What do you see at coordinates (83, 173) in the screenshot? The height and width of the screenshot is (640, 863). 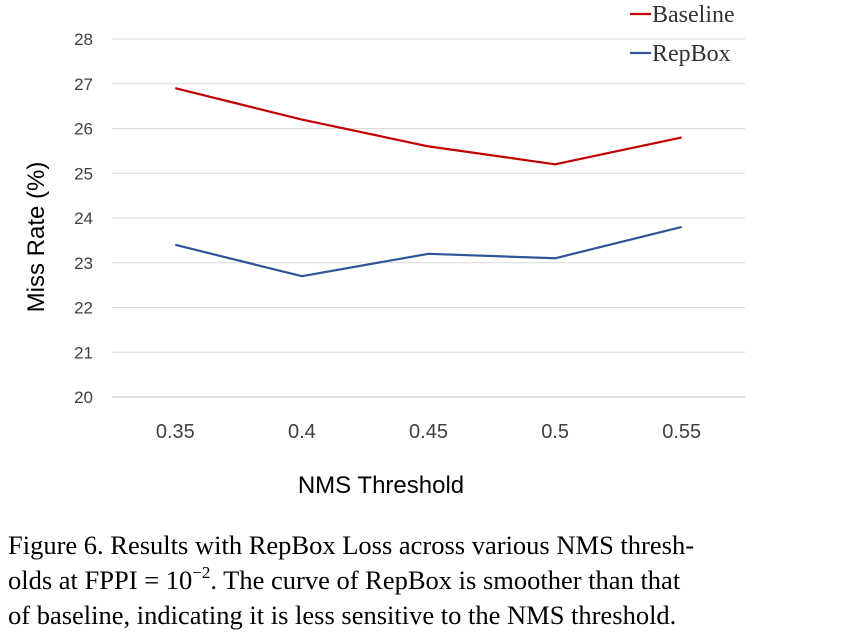 I see `y-tick-25: 25` at bounding box center [83, 173].